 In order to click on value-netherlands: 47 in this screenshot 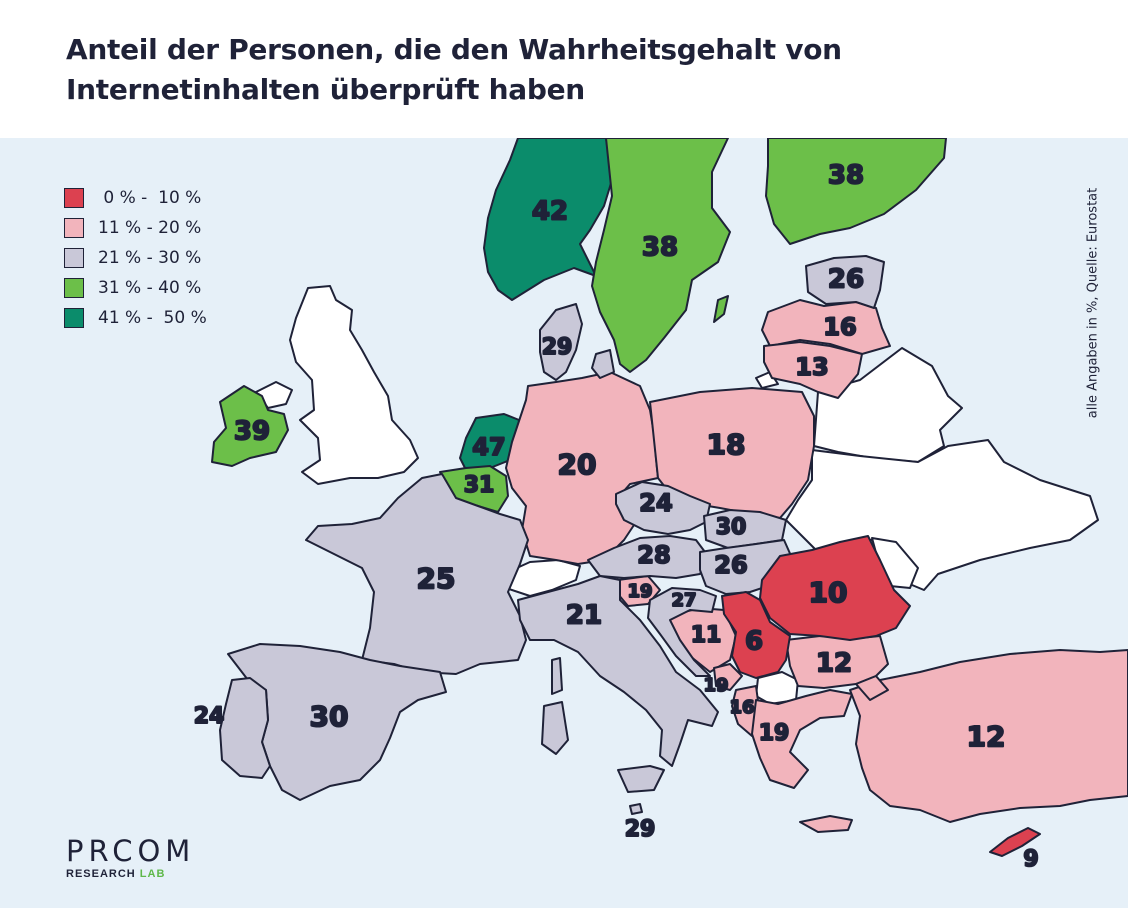, I will do `click(488, 447)`.